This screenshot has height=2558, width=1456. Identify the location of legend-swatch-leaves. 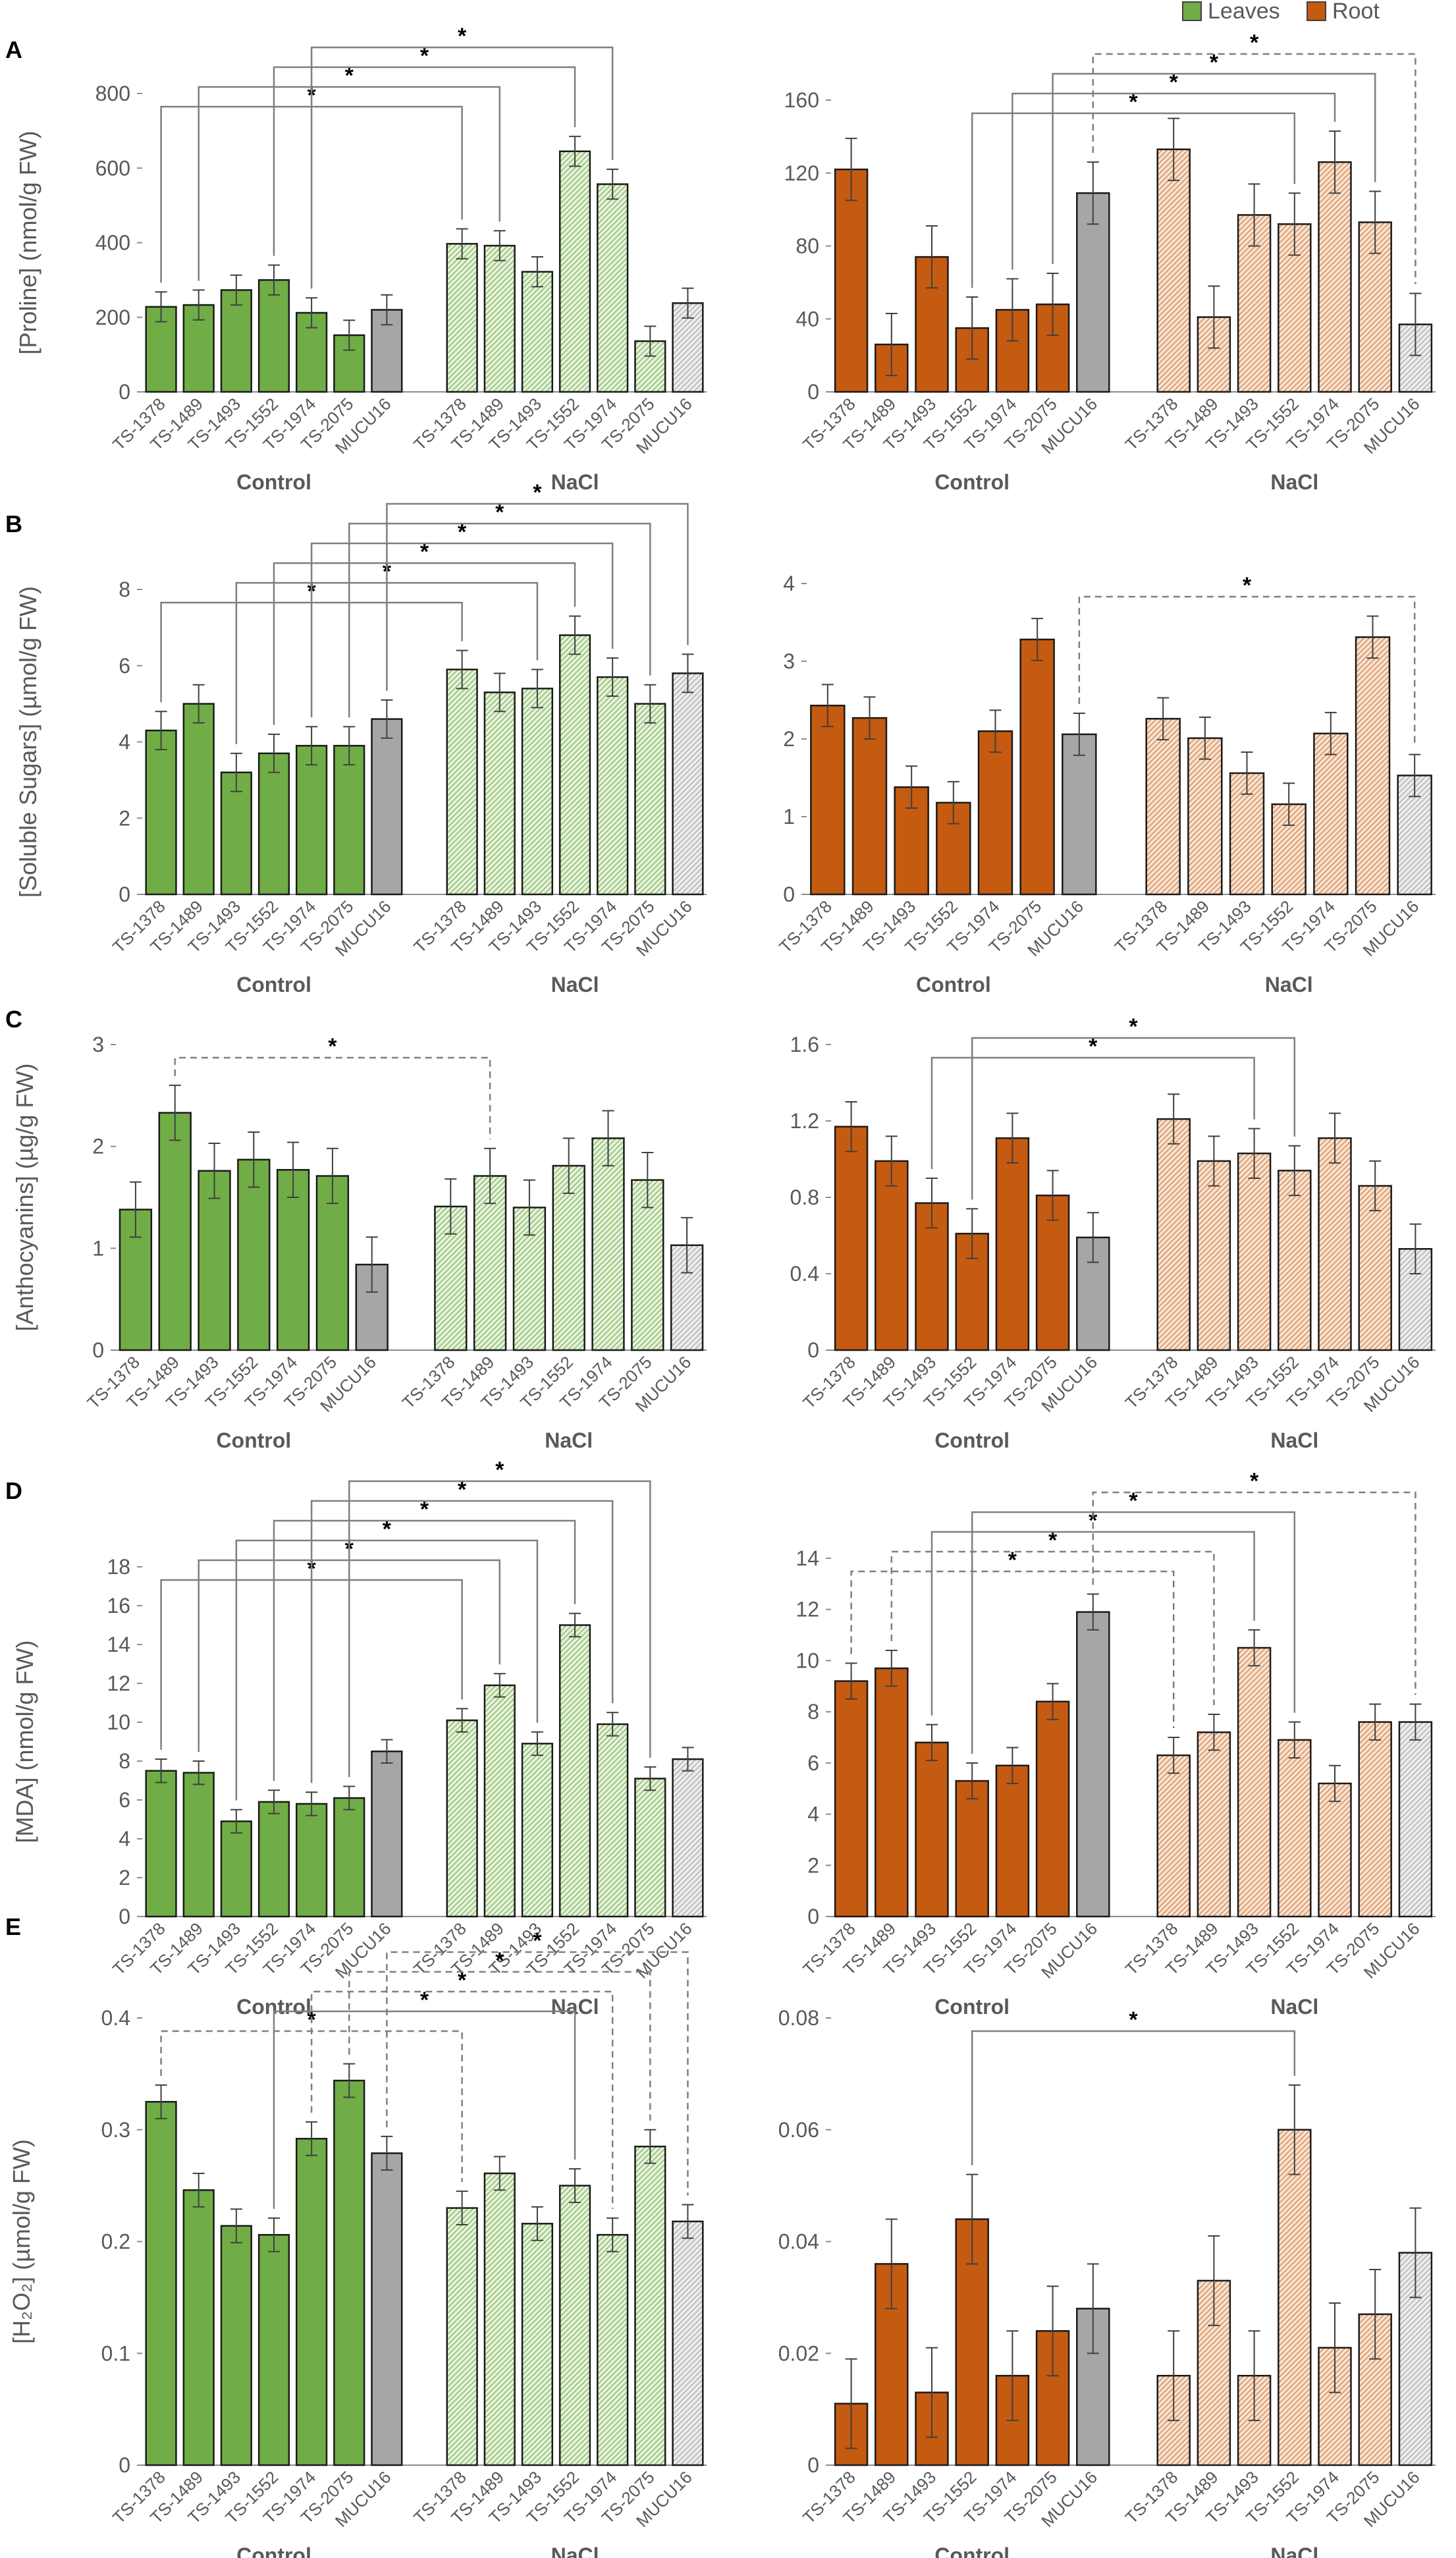
(1192, 11).